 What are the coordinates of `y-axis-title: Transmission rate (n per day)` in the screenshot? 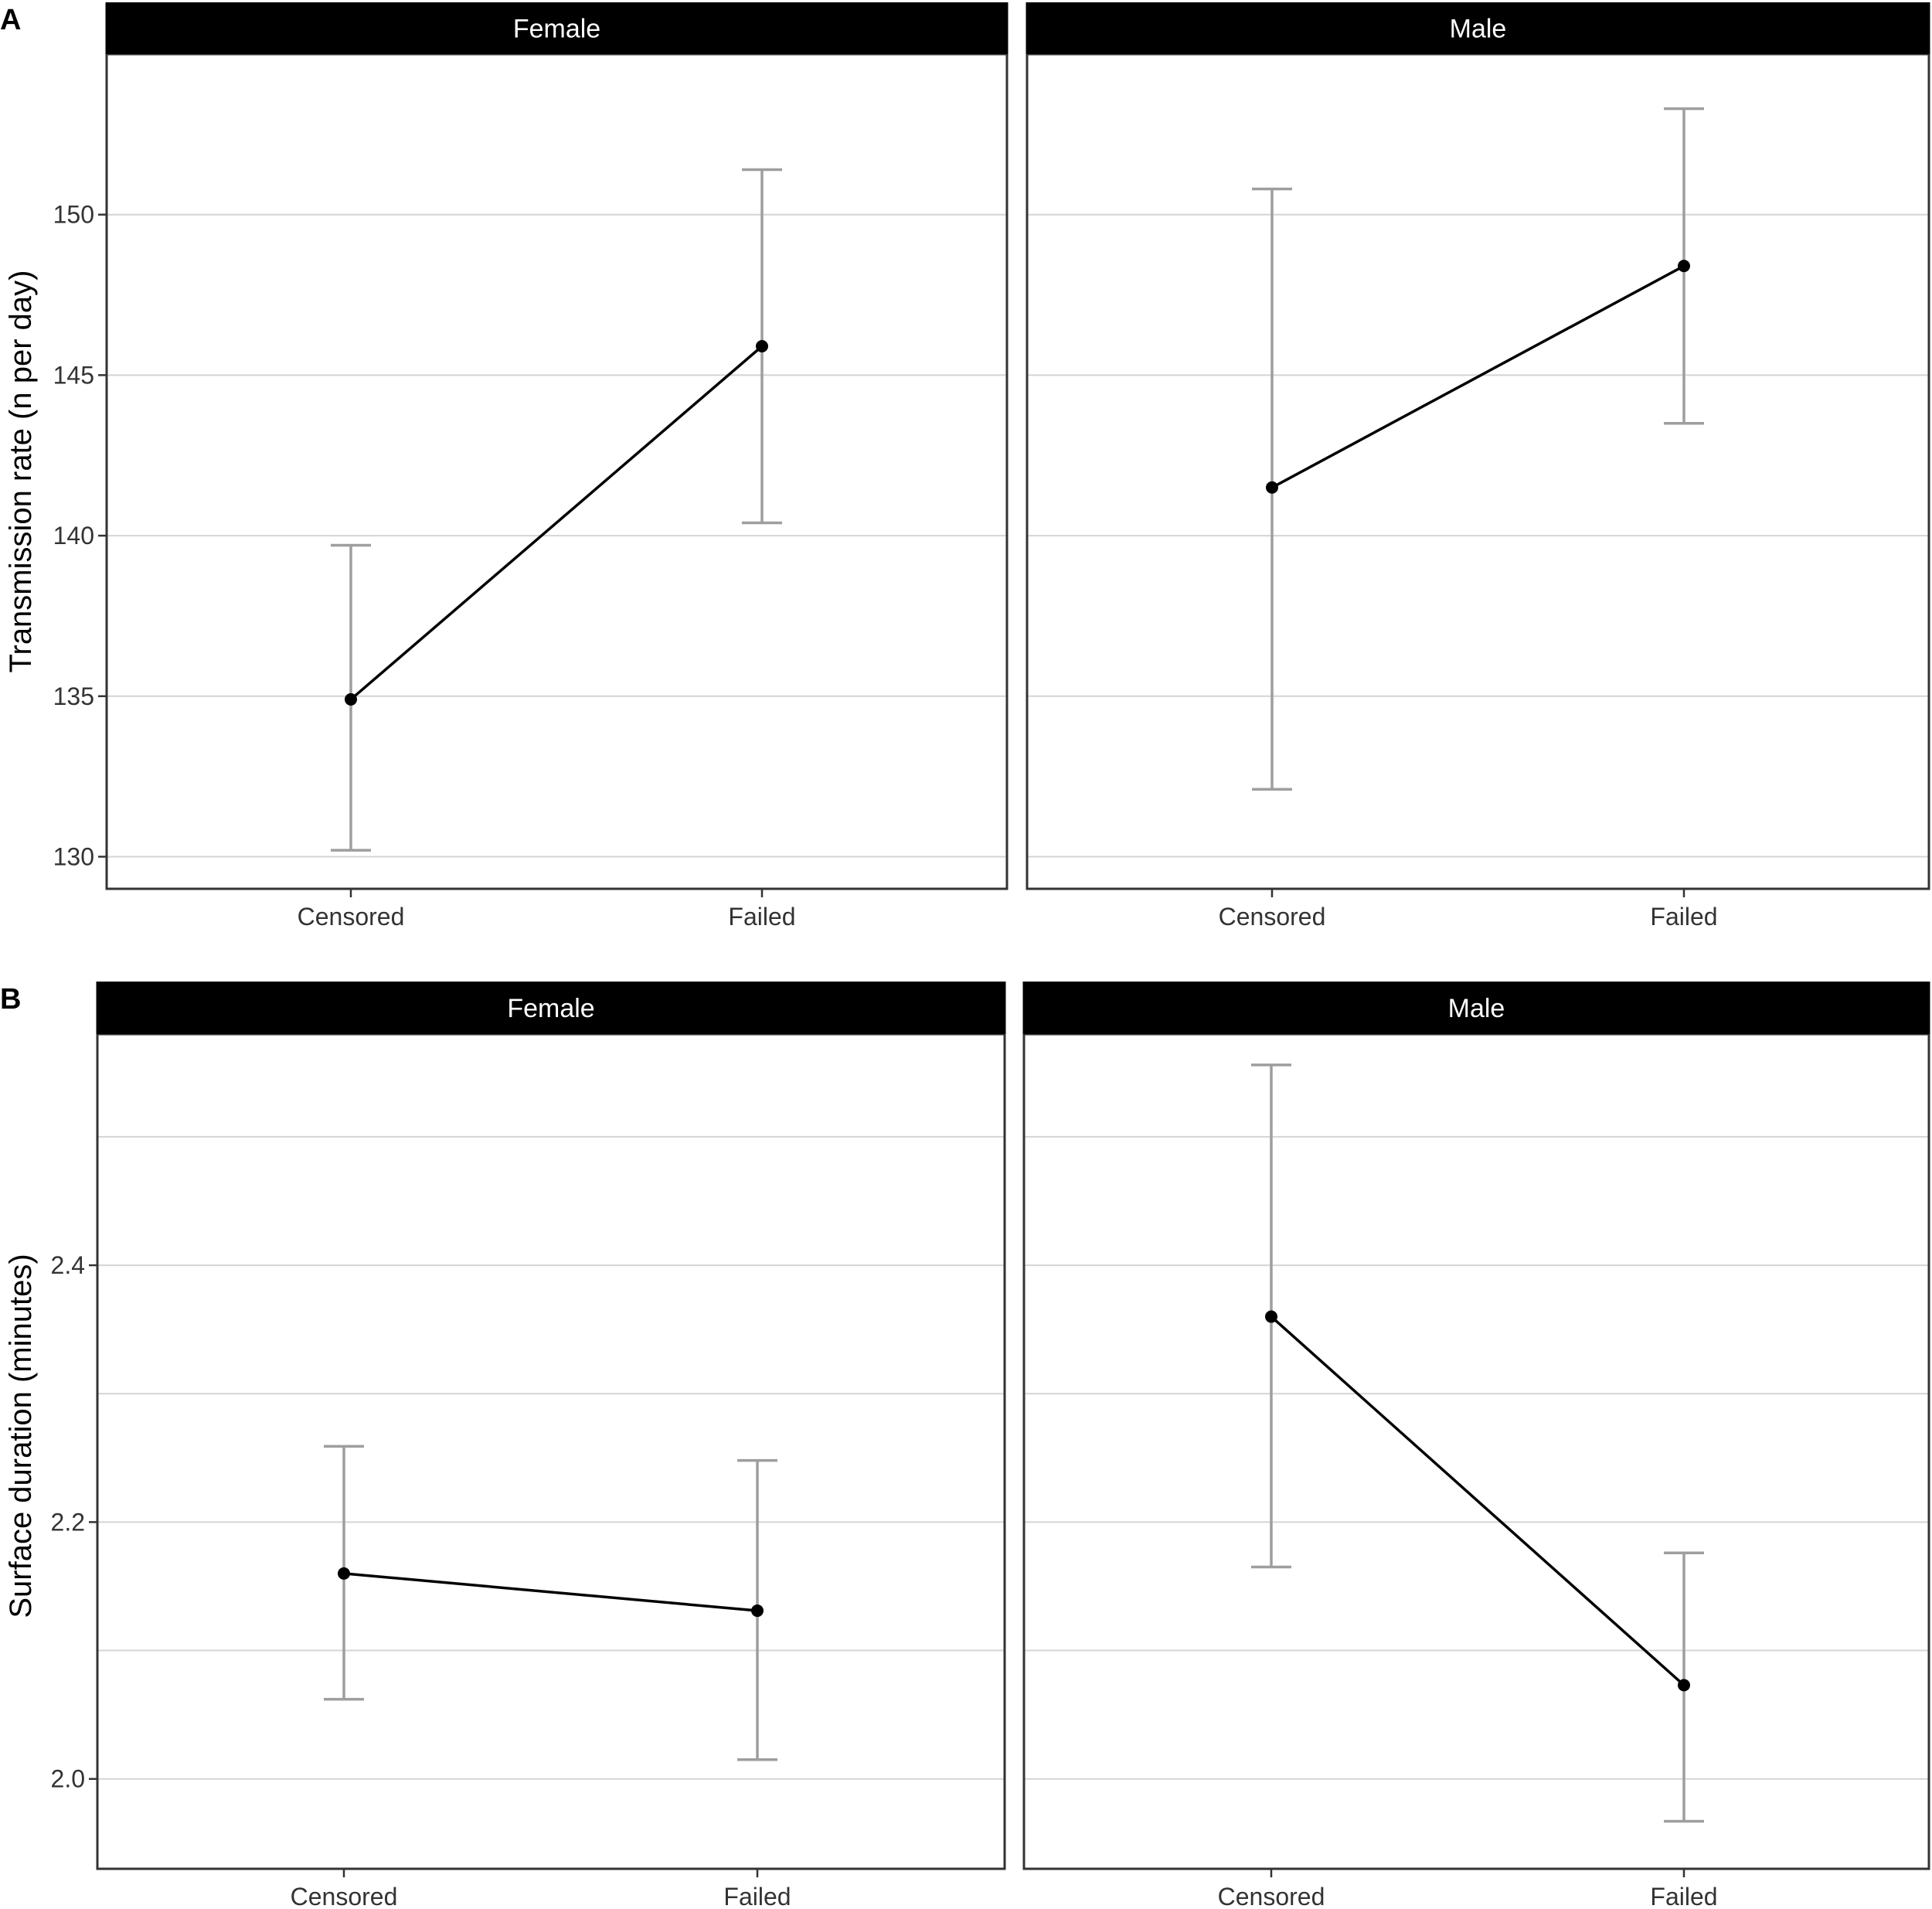 It's located at (21, 472).